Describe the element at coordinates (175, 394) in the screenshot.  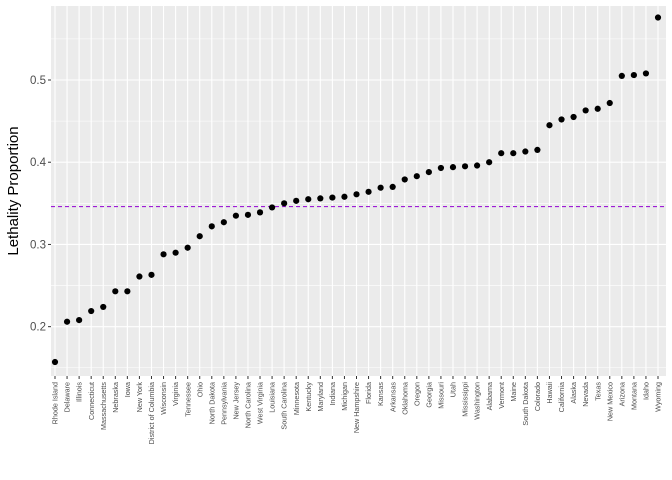
I see `x-tick-label: Virginia` at that location.